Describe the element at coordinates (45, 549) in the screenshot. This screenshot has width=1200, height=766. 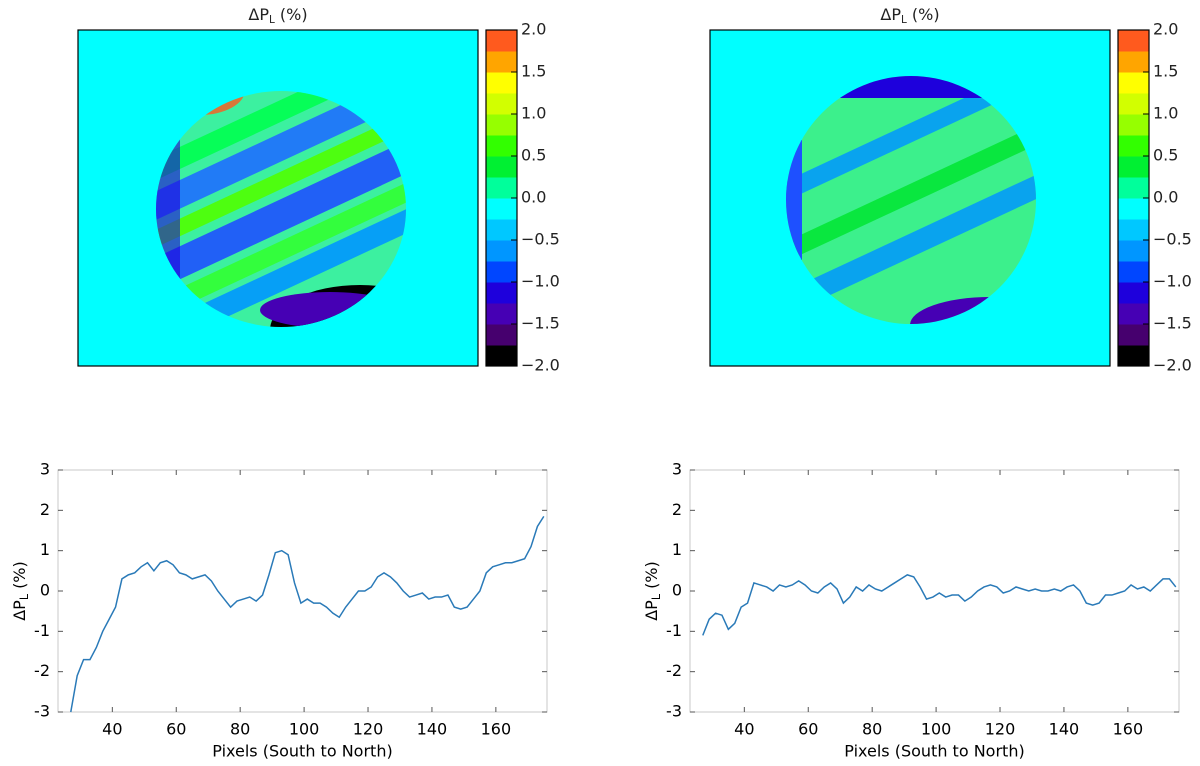
I see `y-tick-label: 1` at that location.